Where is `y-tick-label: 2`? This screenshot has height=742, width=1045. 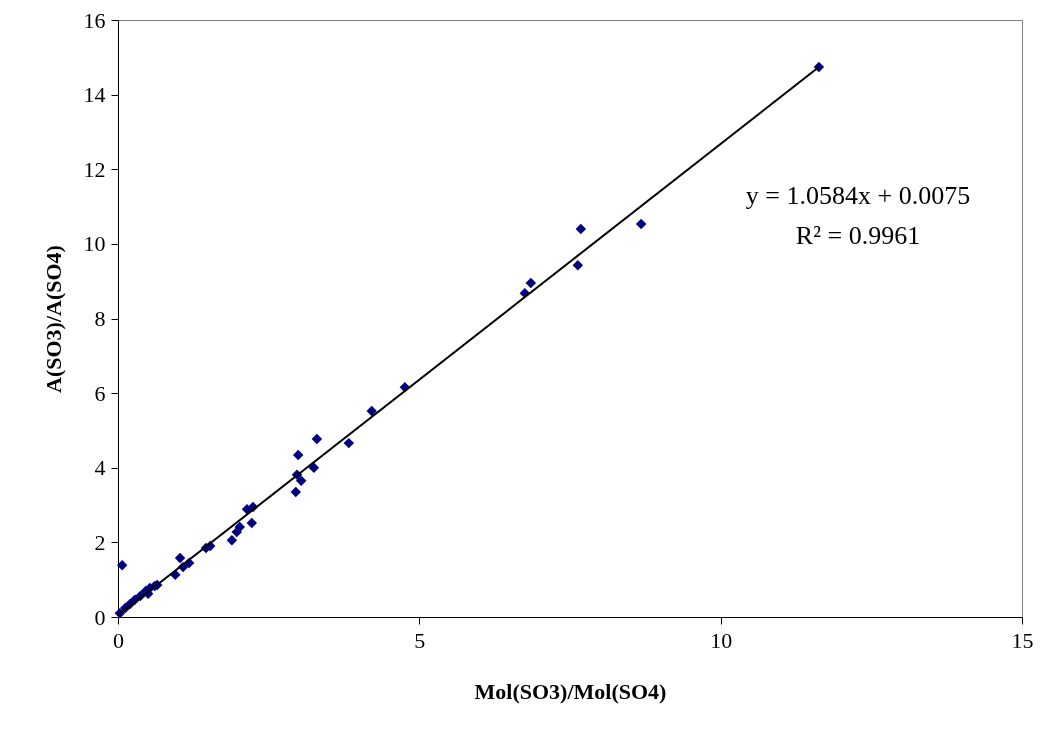
y-tick-label: 2 is located at coordinates (100, 542).